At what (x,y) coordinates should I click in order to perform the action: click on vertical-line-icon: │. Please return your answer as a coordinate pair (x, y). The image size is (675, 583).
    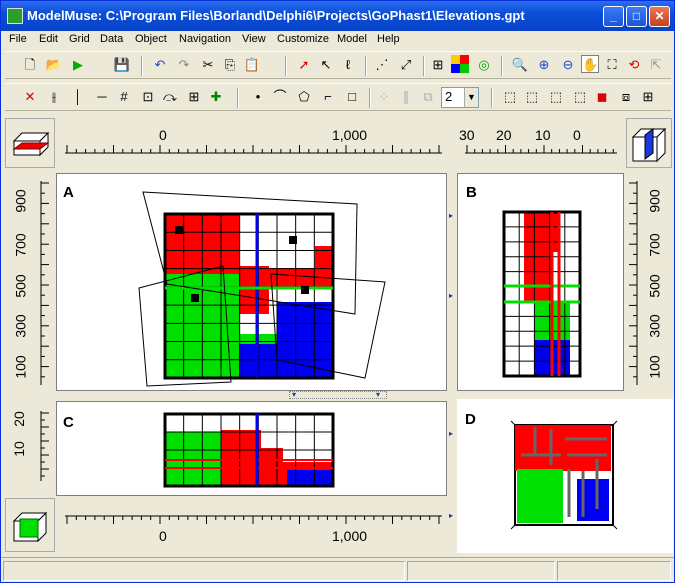
    Looking at the image, I should click on (78, 96).